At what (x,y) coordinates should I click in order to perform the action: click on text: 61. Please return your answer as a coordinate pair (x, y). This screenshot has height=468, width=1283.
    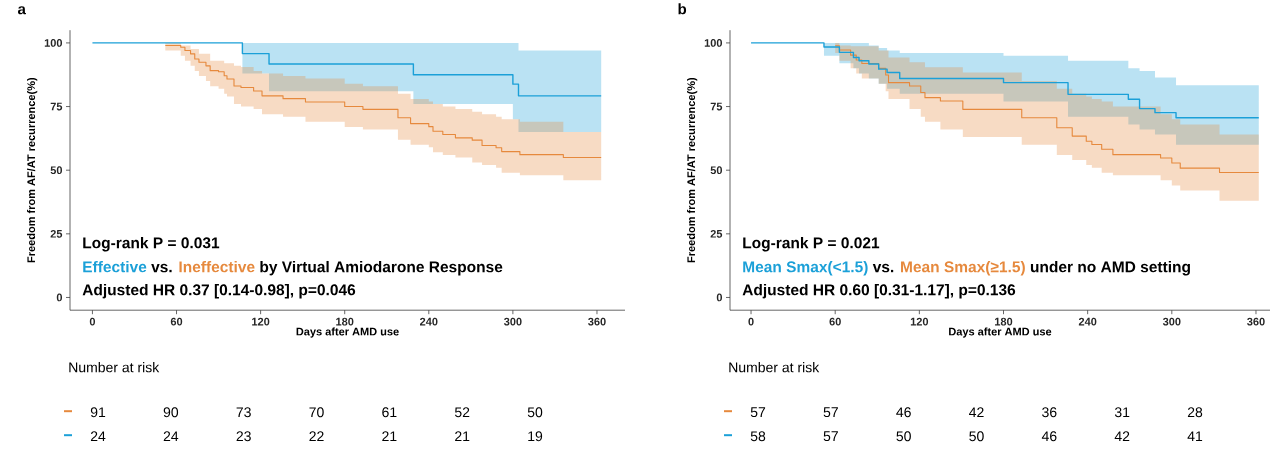
    Looking at the image, I should click on (389, 412).